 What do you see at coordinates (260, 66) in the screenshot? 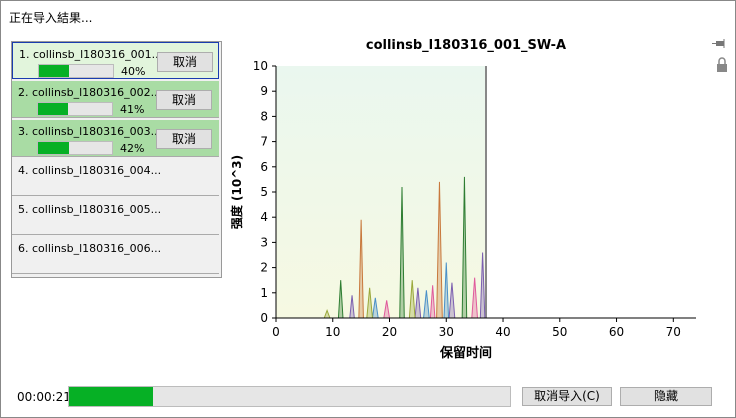
I see `y-tick-label: 10` at bounding box center [260, 66].